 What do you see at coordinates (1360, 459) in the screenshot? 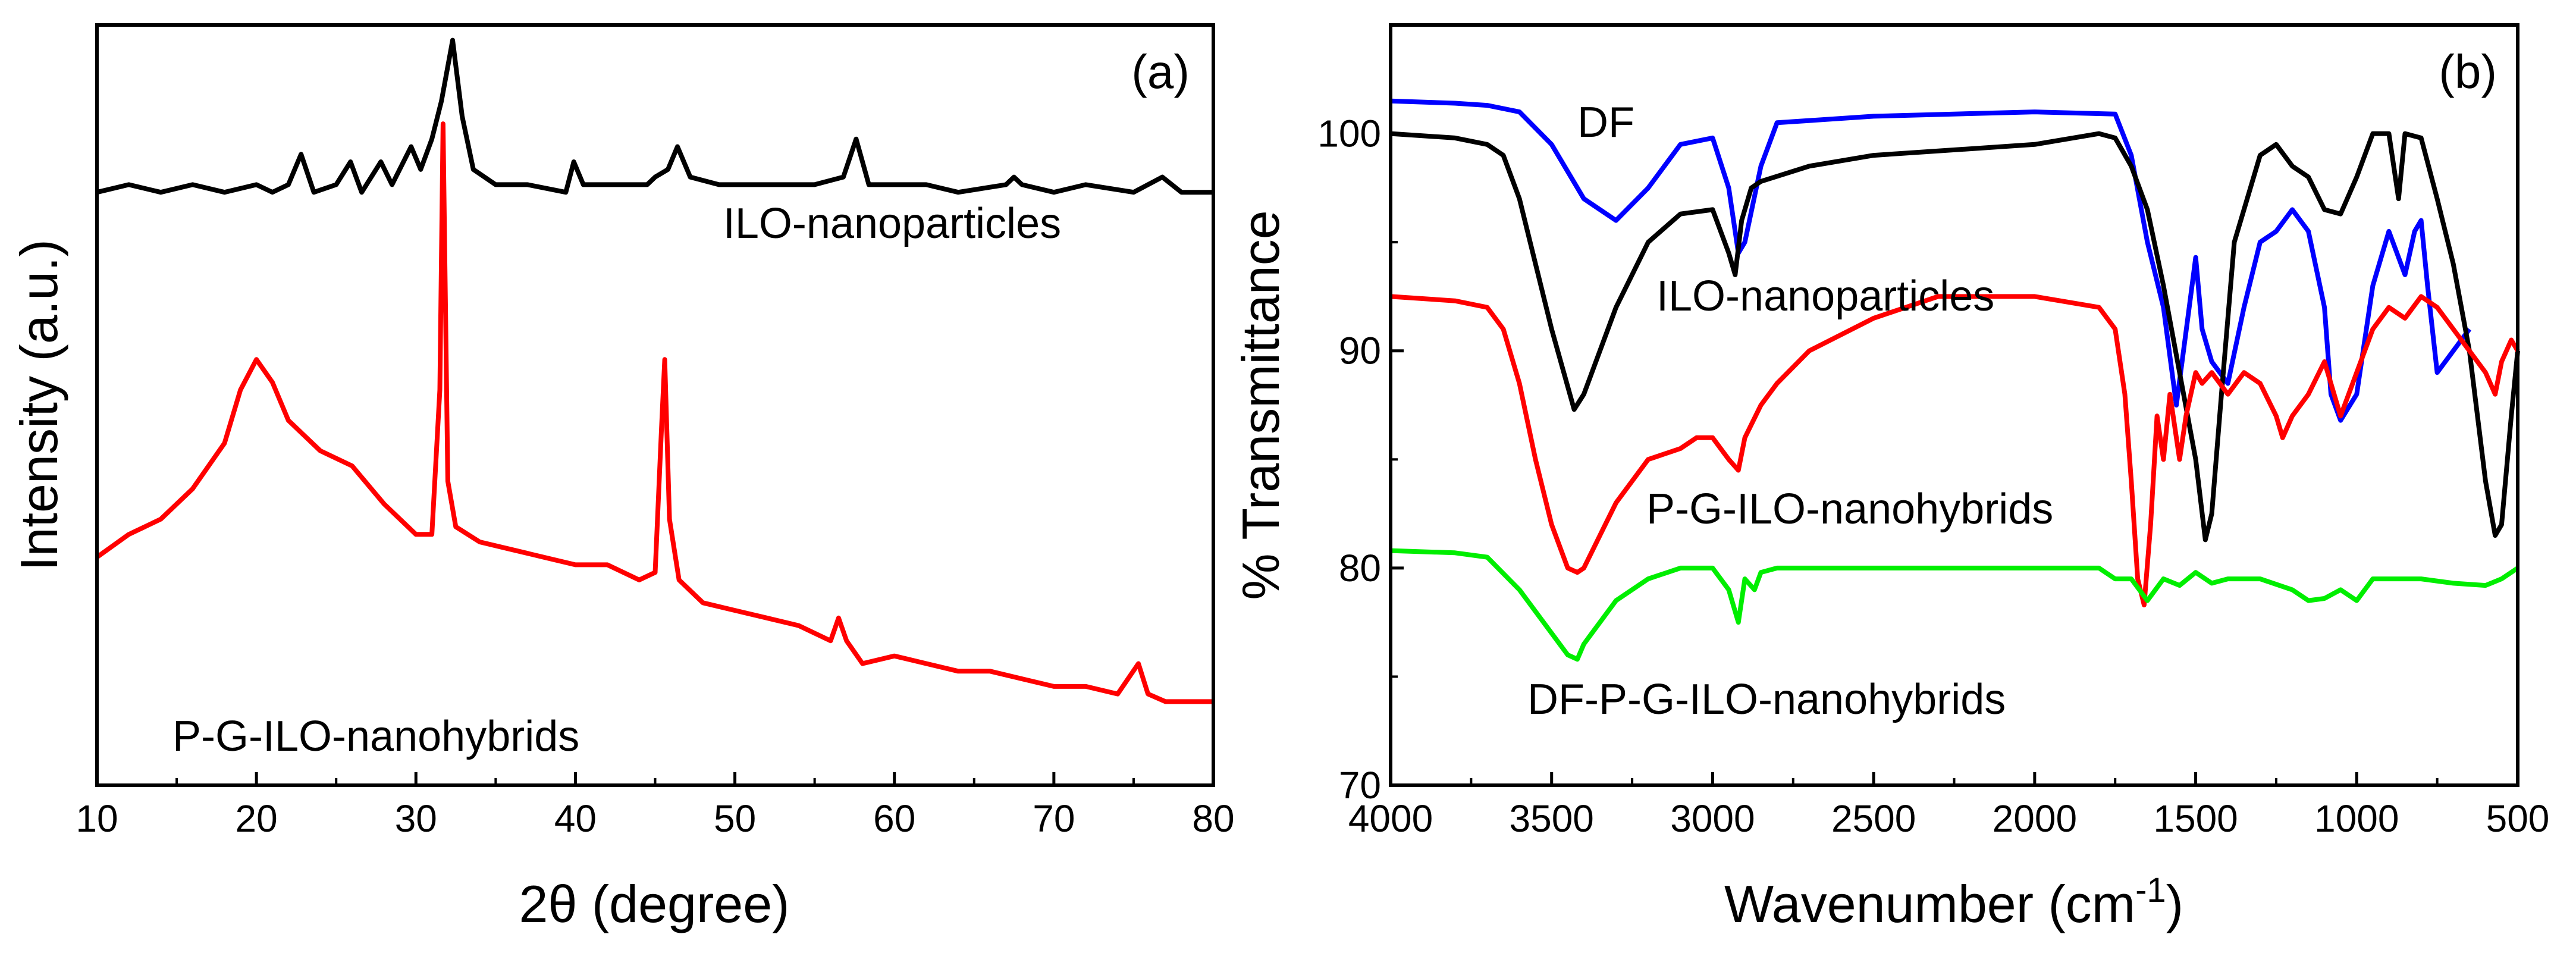
I see `panel-b-y-ticks: 70 80 90 100` at bounding box center [1360, 459].